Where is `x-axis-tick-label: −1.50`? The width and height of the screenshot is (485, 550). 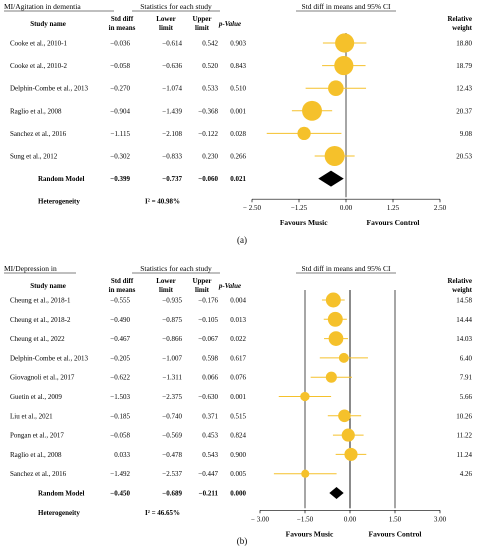 x-axis-tick-label: −1.50 is located at coordinates (305, 519).